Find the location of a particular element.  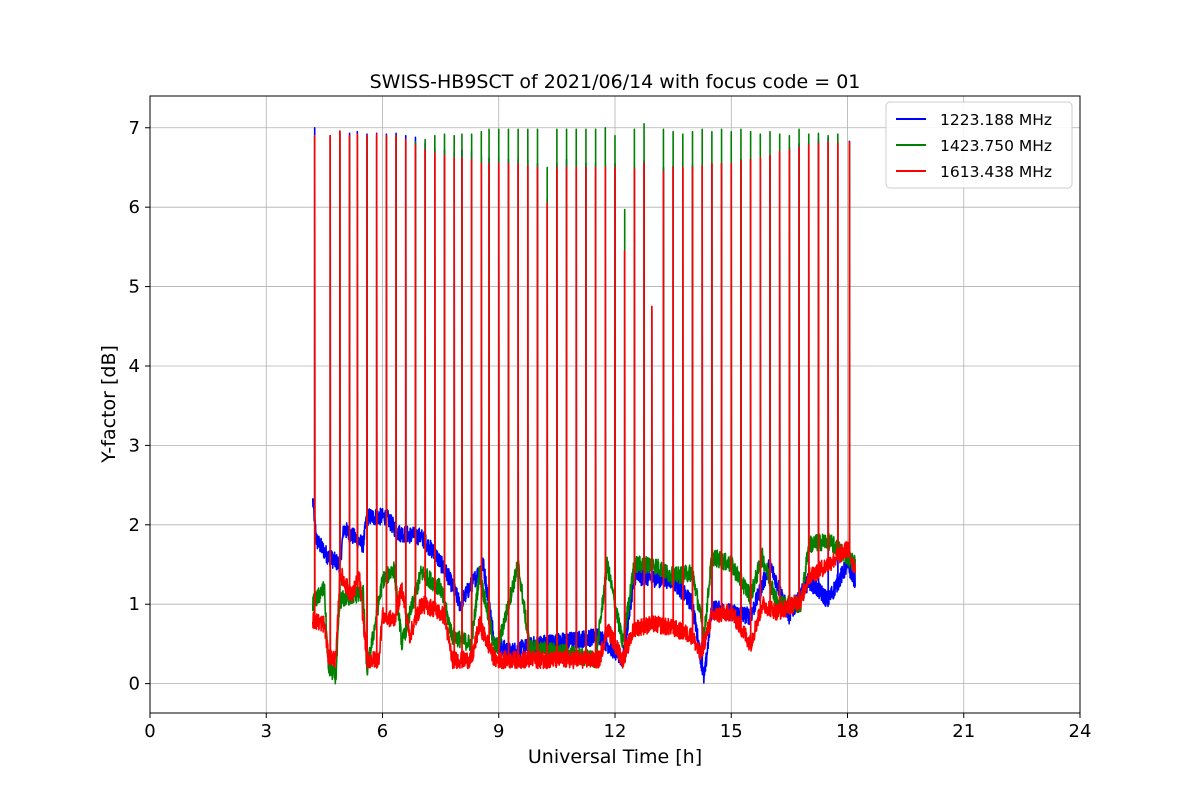

y-tick-label: 1 is located at coordinates (134, 604).